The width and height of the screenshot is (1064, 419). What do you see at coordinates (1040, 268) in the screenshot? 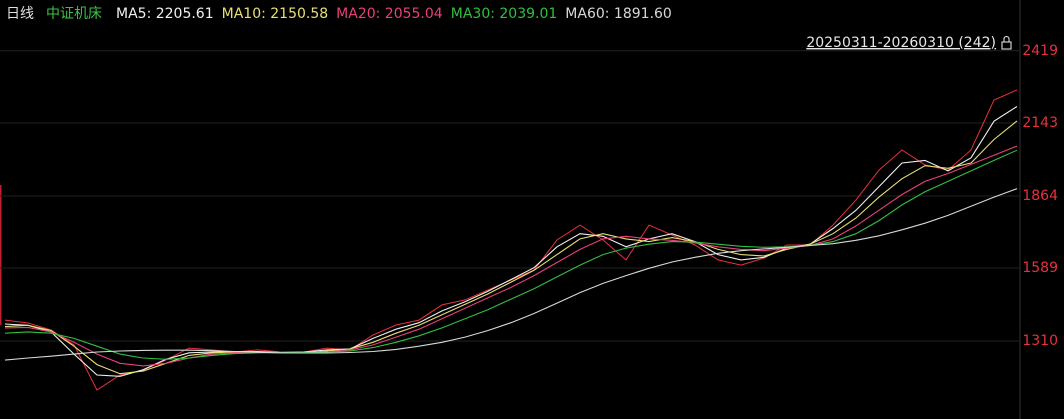
I see `y-tick-label: 1589` at bounding box center [1040, 268].